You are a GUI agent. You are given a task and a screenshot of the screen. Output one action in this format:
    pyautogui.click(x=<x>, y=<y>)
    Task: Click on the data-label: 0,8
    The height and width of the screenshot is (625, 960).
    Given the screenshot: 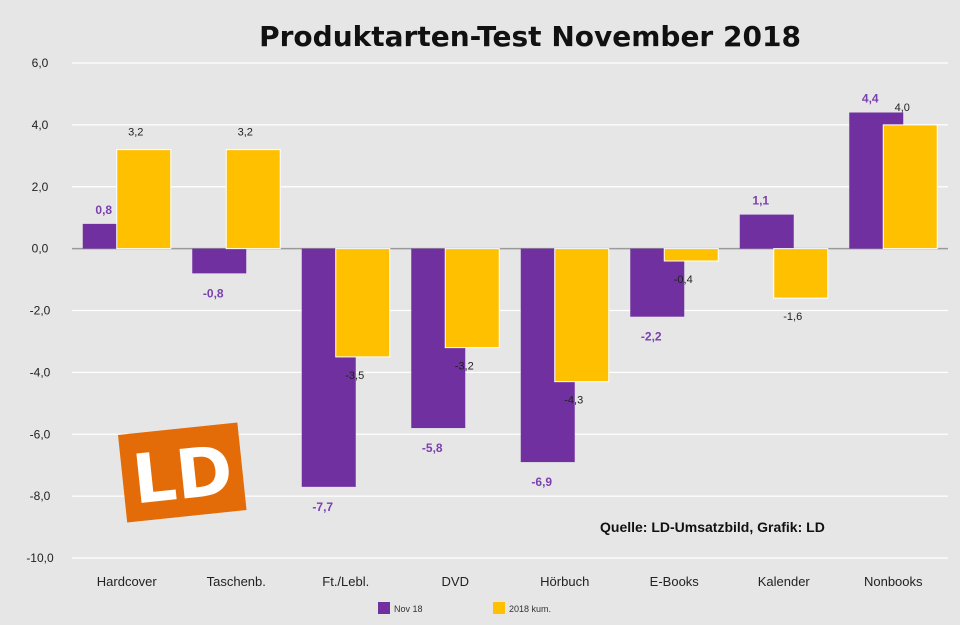 What is the action you would take?
    pyautogui.click(x=103, y=210)
    